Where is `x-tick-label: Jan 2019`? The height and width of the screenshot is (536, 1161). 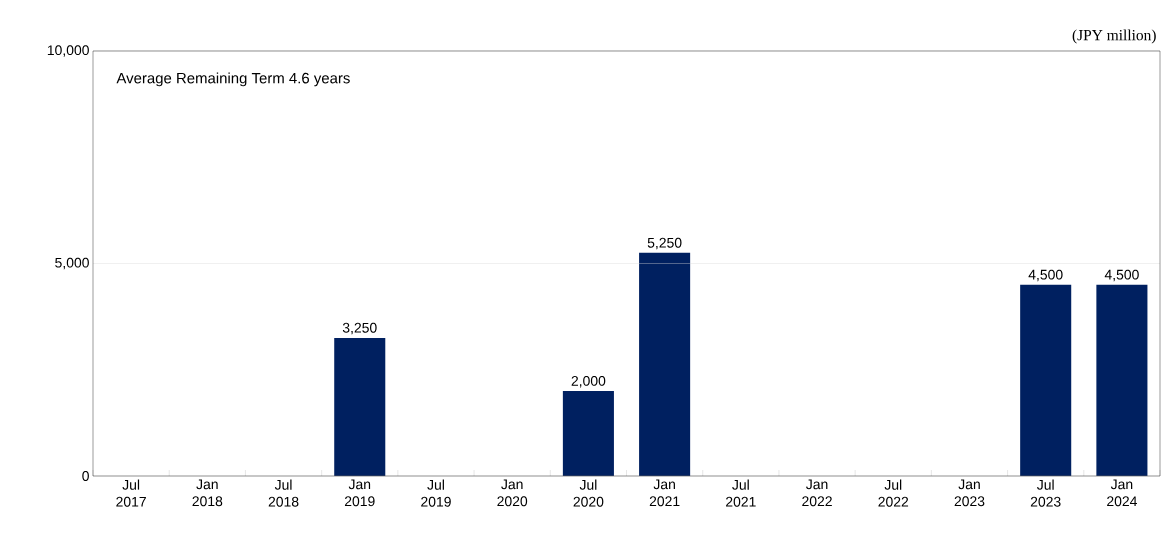
x-tick-label: Jan 2019 is located at coordinates (359, 493).